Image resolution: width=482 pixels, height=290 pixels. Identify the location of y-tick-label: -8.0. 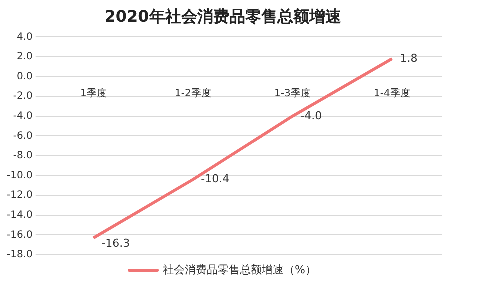
(23, 156).